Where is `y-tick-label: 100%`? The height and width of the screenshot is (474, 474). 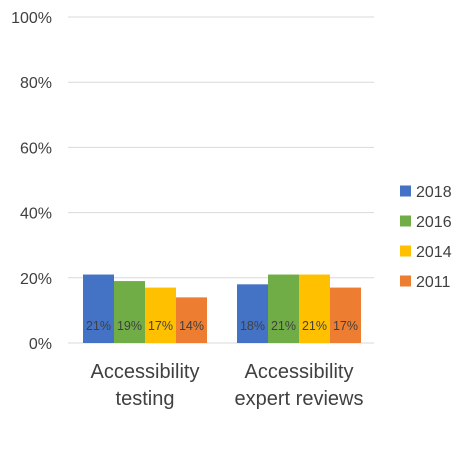 y-tick-label: 100% is located at coordinates (31, 18).